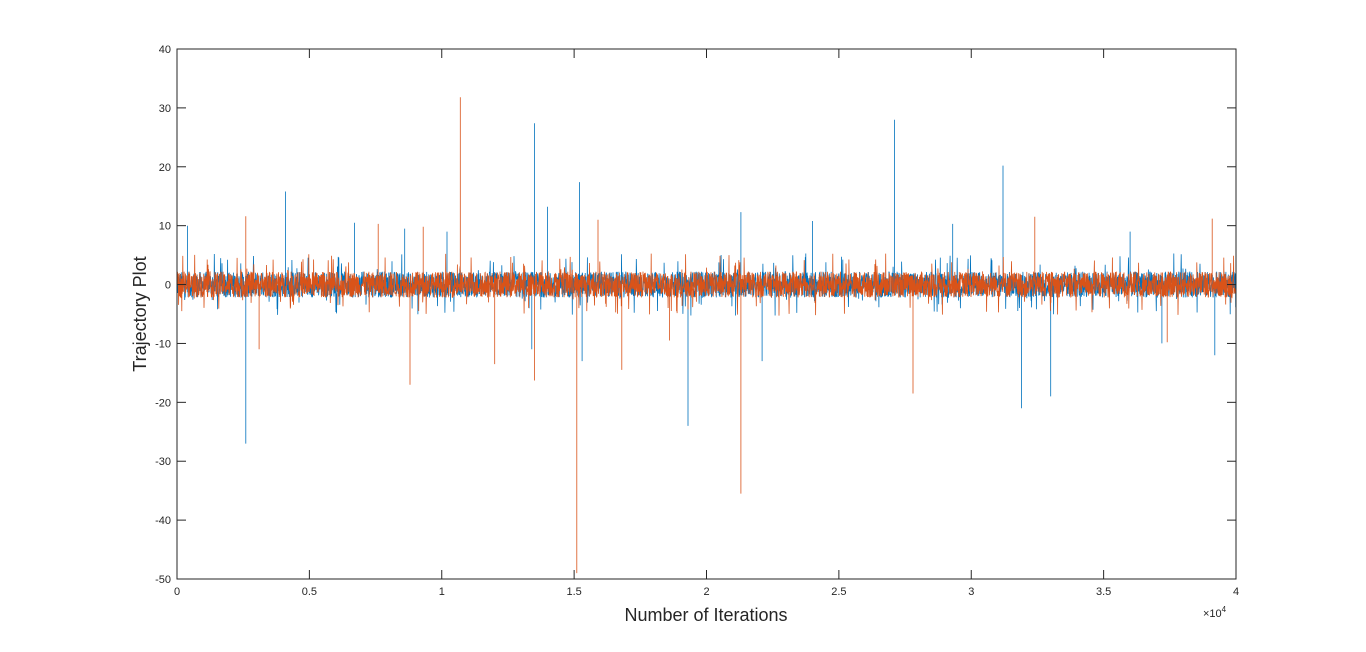  Describe the element at coordinates (163, 462) in the screenshot. I see `y-tick-label: -30` at that location.